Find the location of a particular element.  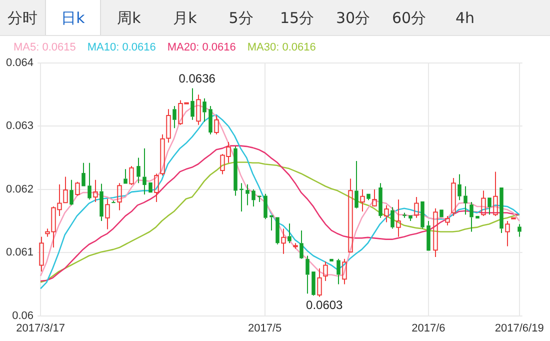

x-tick-label: 2017/5 is located at coordinates (265, 328).